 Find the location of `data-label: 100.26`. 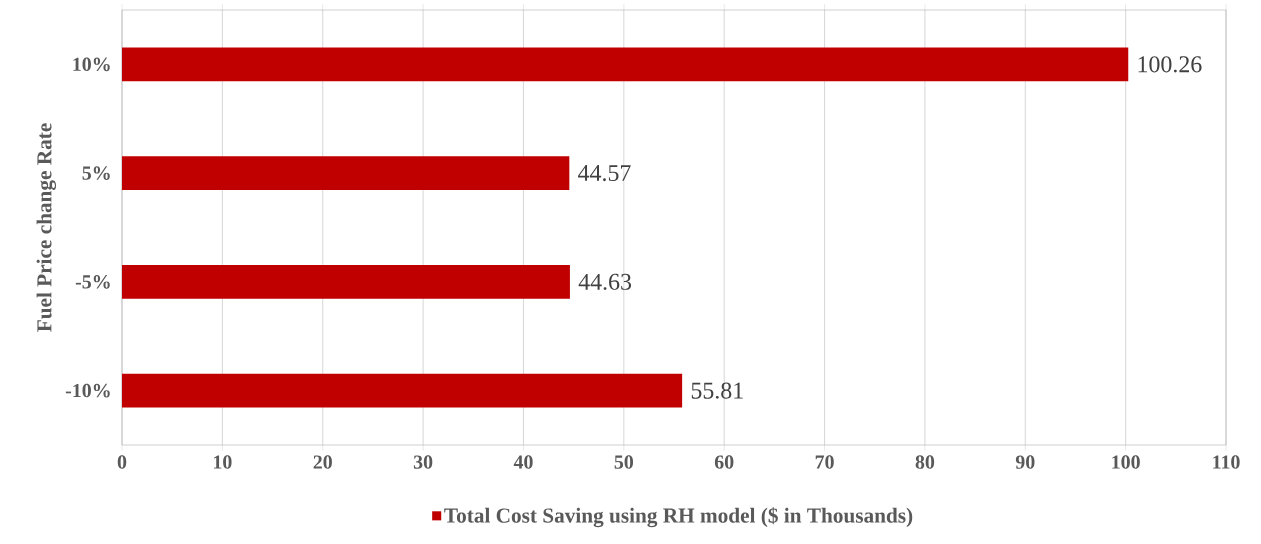

data-label: 100.26 is located at coordinates (1170, 64).